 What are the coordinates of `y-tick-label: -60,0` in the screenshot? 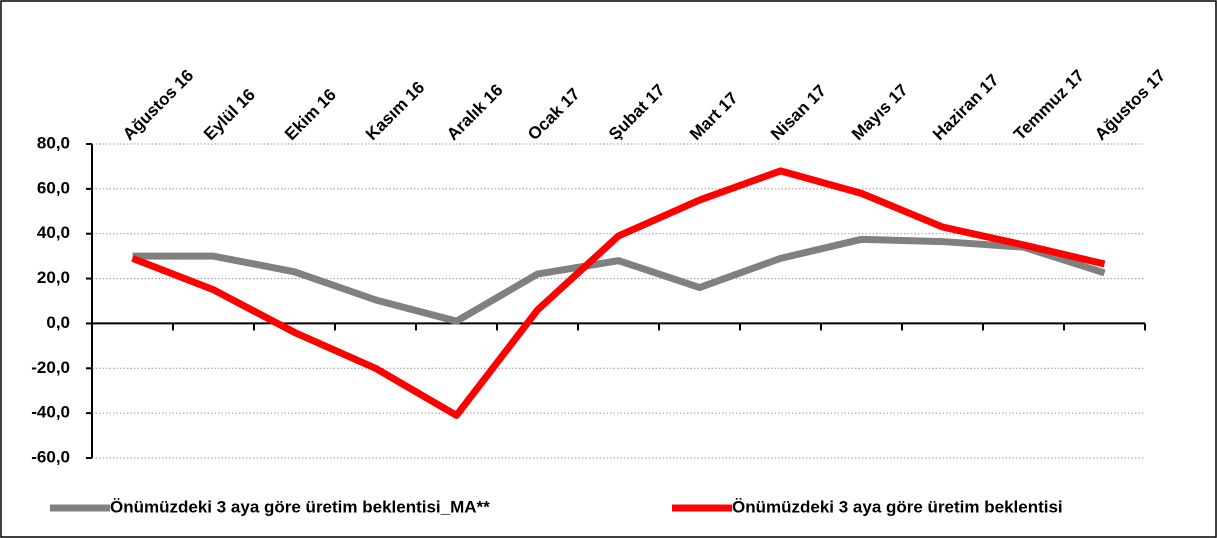 It's located at (50, 456).